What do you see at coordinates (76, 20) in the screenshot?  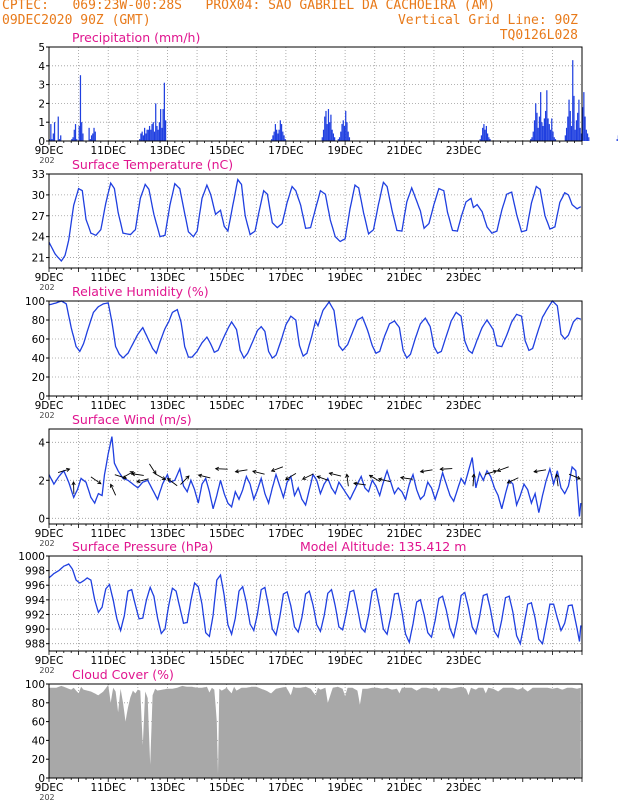 I see `run-date-label: 09DEC2020 90Z (GMT)` at bounding box center [76, 20].